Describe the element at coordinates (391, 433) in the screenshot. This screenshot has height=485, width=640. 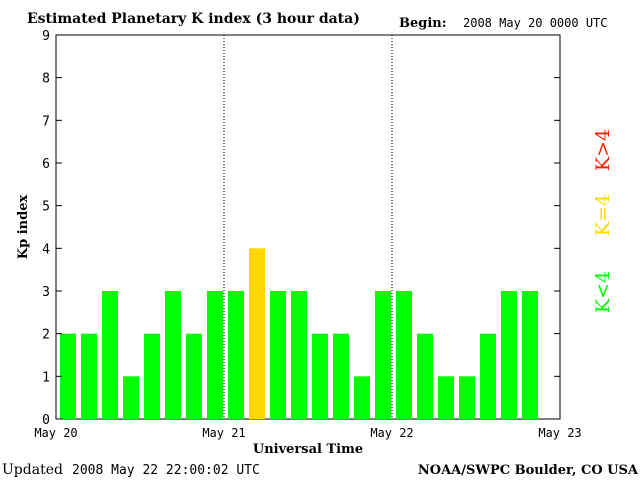
I see `x-tick-label: May 22` at that location.